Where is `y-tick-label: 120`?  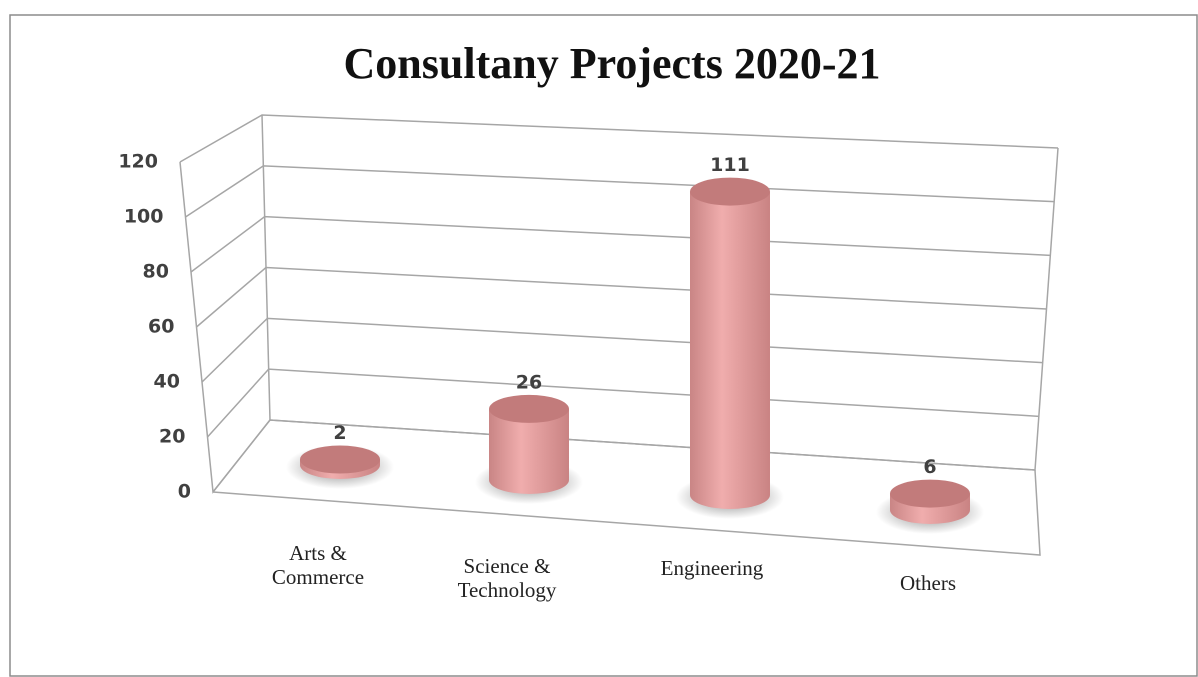
y-tick-label: 120 is located at coordinates (138, 162).